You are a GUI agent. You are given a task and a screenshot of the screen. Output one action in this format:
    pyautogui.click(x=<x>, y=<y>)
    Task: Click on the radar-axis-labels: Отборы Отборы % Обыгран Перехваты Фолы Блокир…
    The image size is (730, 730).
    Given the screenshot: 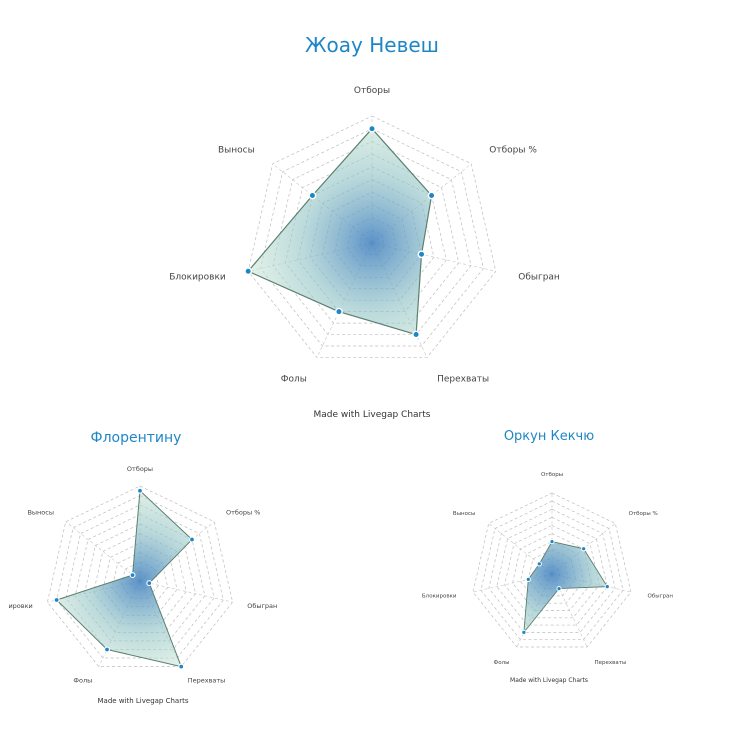 What is the action you would take?
    pyautogui.click(x=547, y=569)
    